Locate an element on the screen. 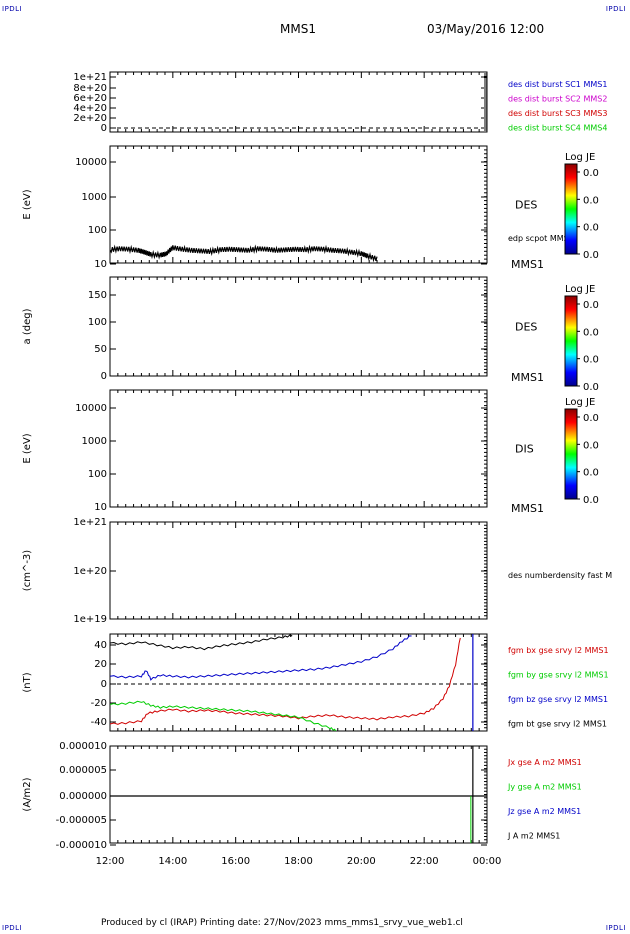 The image size is (630, 934). y-axis-label: (A/m2) is located at coordinates (27, 794).